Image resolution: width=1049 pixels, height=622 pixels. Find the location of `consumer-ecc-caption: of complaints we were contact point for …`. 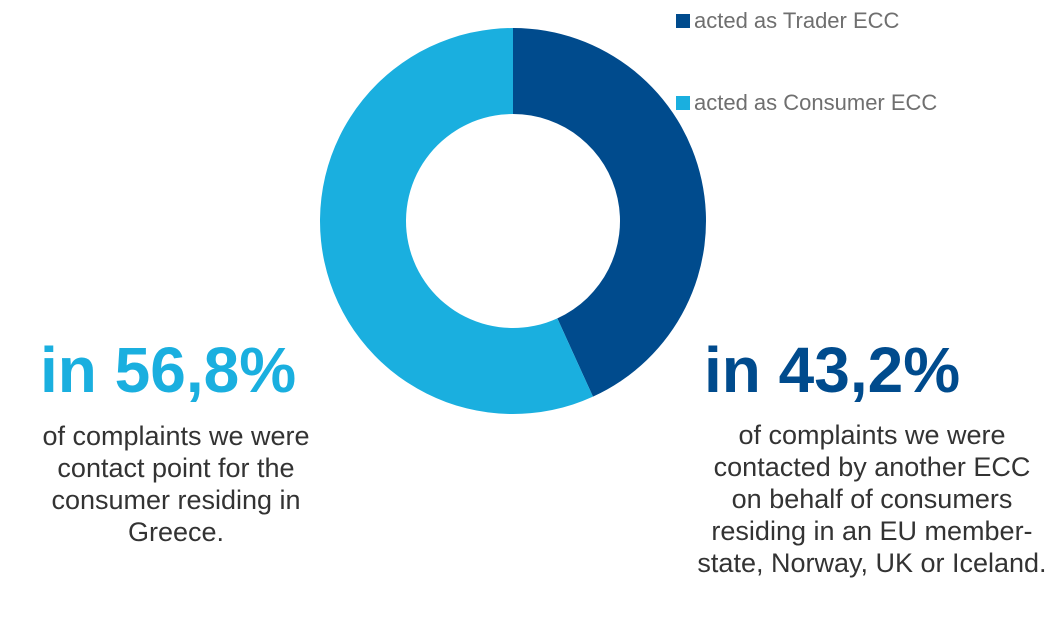

consumer-ecc-caption: of complaints we were contact point for … is located at coordinates (176, 484).